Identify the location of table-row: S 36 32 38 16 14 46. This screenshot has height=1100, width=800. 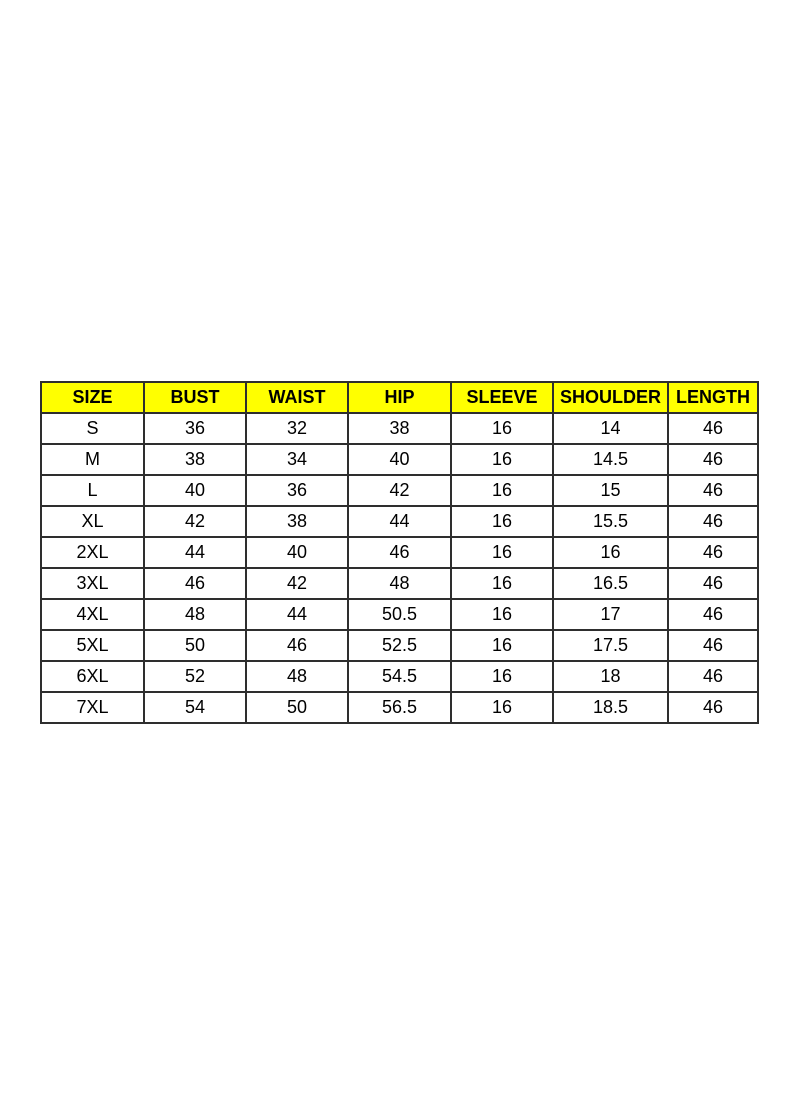
(399, 428).